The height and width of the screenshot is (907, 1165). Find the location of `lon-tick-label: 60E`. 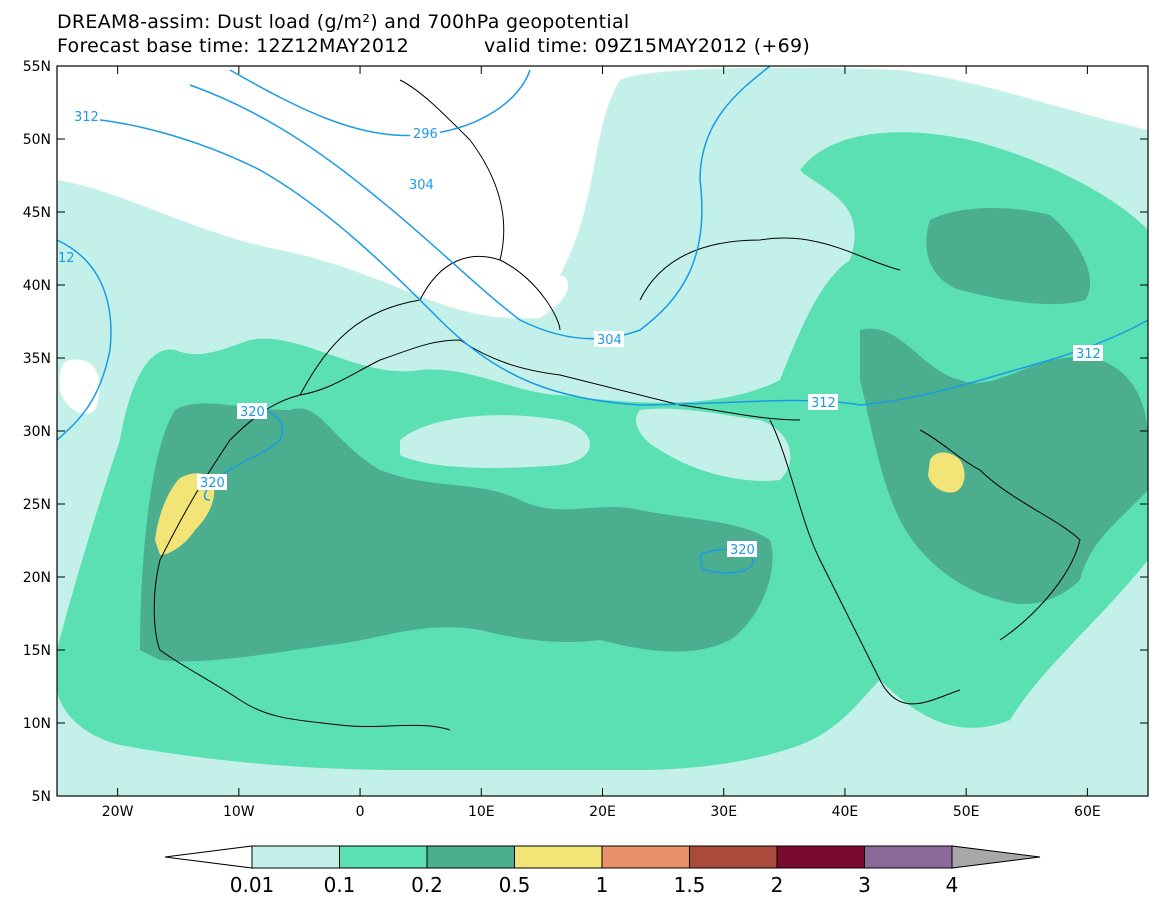

lon-tick-label: 60E is located at coordinates (1087, 812).